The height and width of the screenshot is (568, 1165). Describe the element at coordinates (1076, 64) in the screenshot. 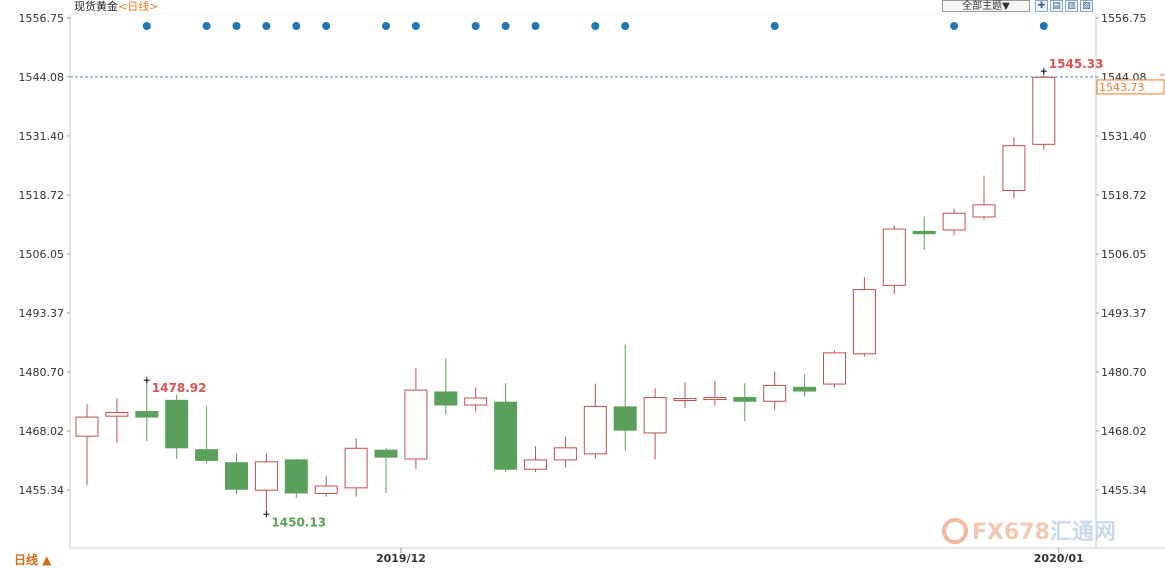

I see `high-annotation-label: 1545.33` at that location.